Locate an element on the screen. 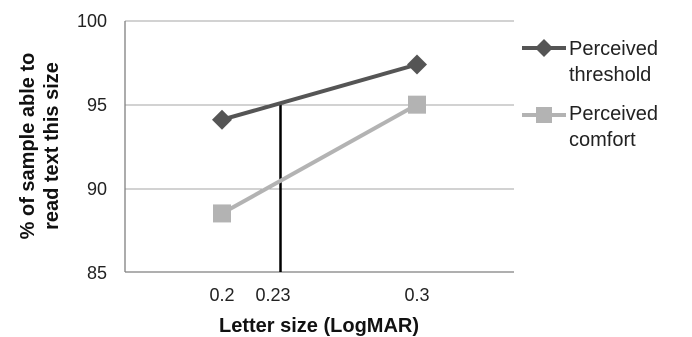 Image resolution: width=692 pixels, height=337 pixels. legend-comfort-label-line-1: Perceived is located at coordinates (613, 114).